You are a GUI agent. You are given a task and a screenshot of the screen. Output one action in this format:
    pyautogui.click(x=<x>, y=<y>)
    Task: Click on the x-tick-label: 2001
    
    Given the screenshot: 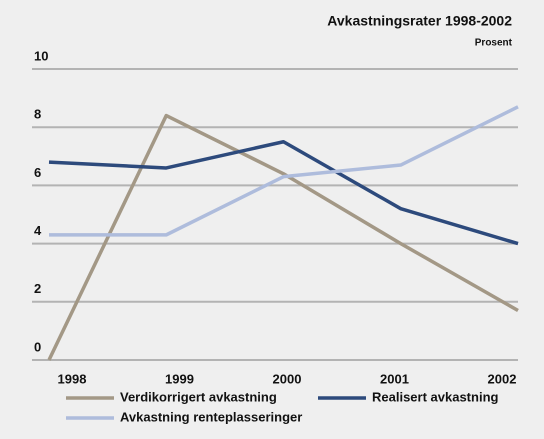 What is the action you would take?
    pyautogui.click(x=394, y=378)
    